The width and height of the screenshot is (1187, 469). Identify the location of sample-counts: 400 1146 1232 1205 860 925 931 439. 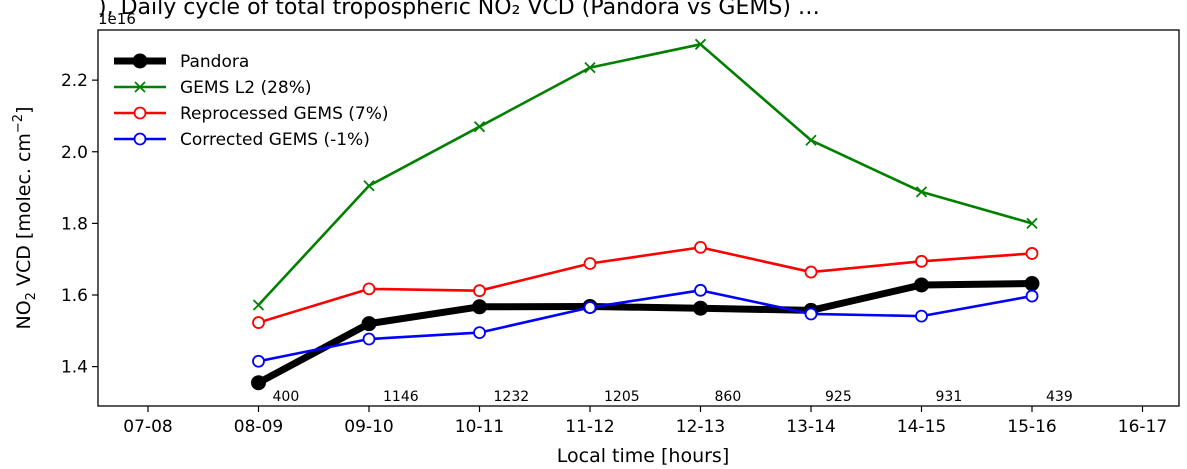
(673, 397).